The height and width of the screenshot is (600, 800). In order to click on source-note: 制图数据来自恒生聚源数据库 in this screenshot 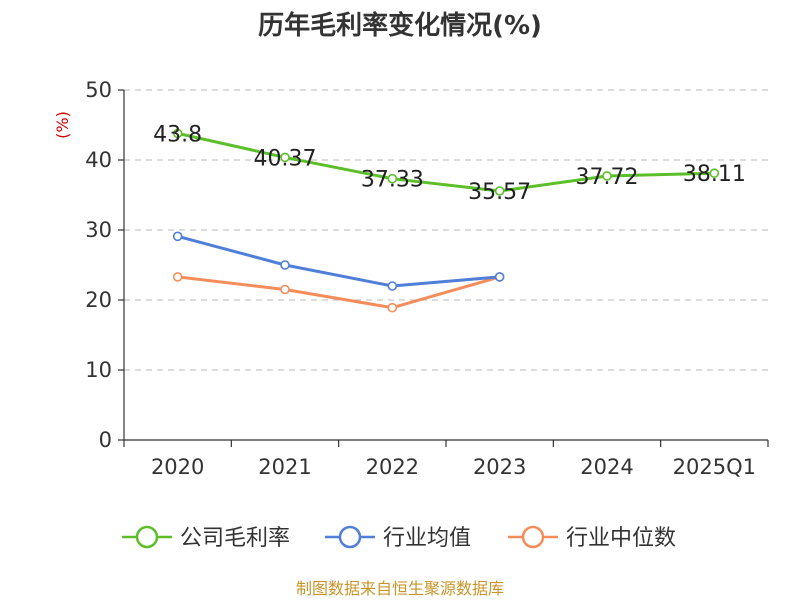, I will do `click(400, 588)`.